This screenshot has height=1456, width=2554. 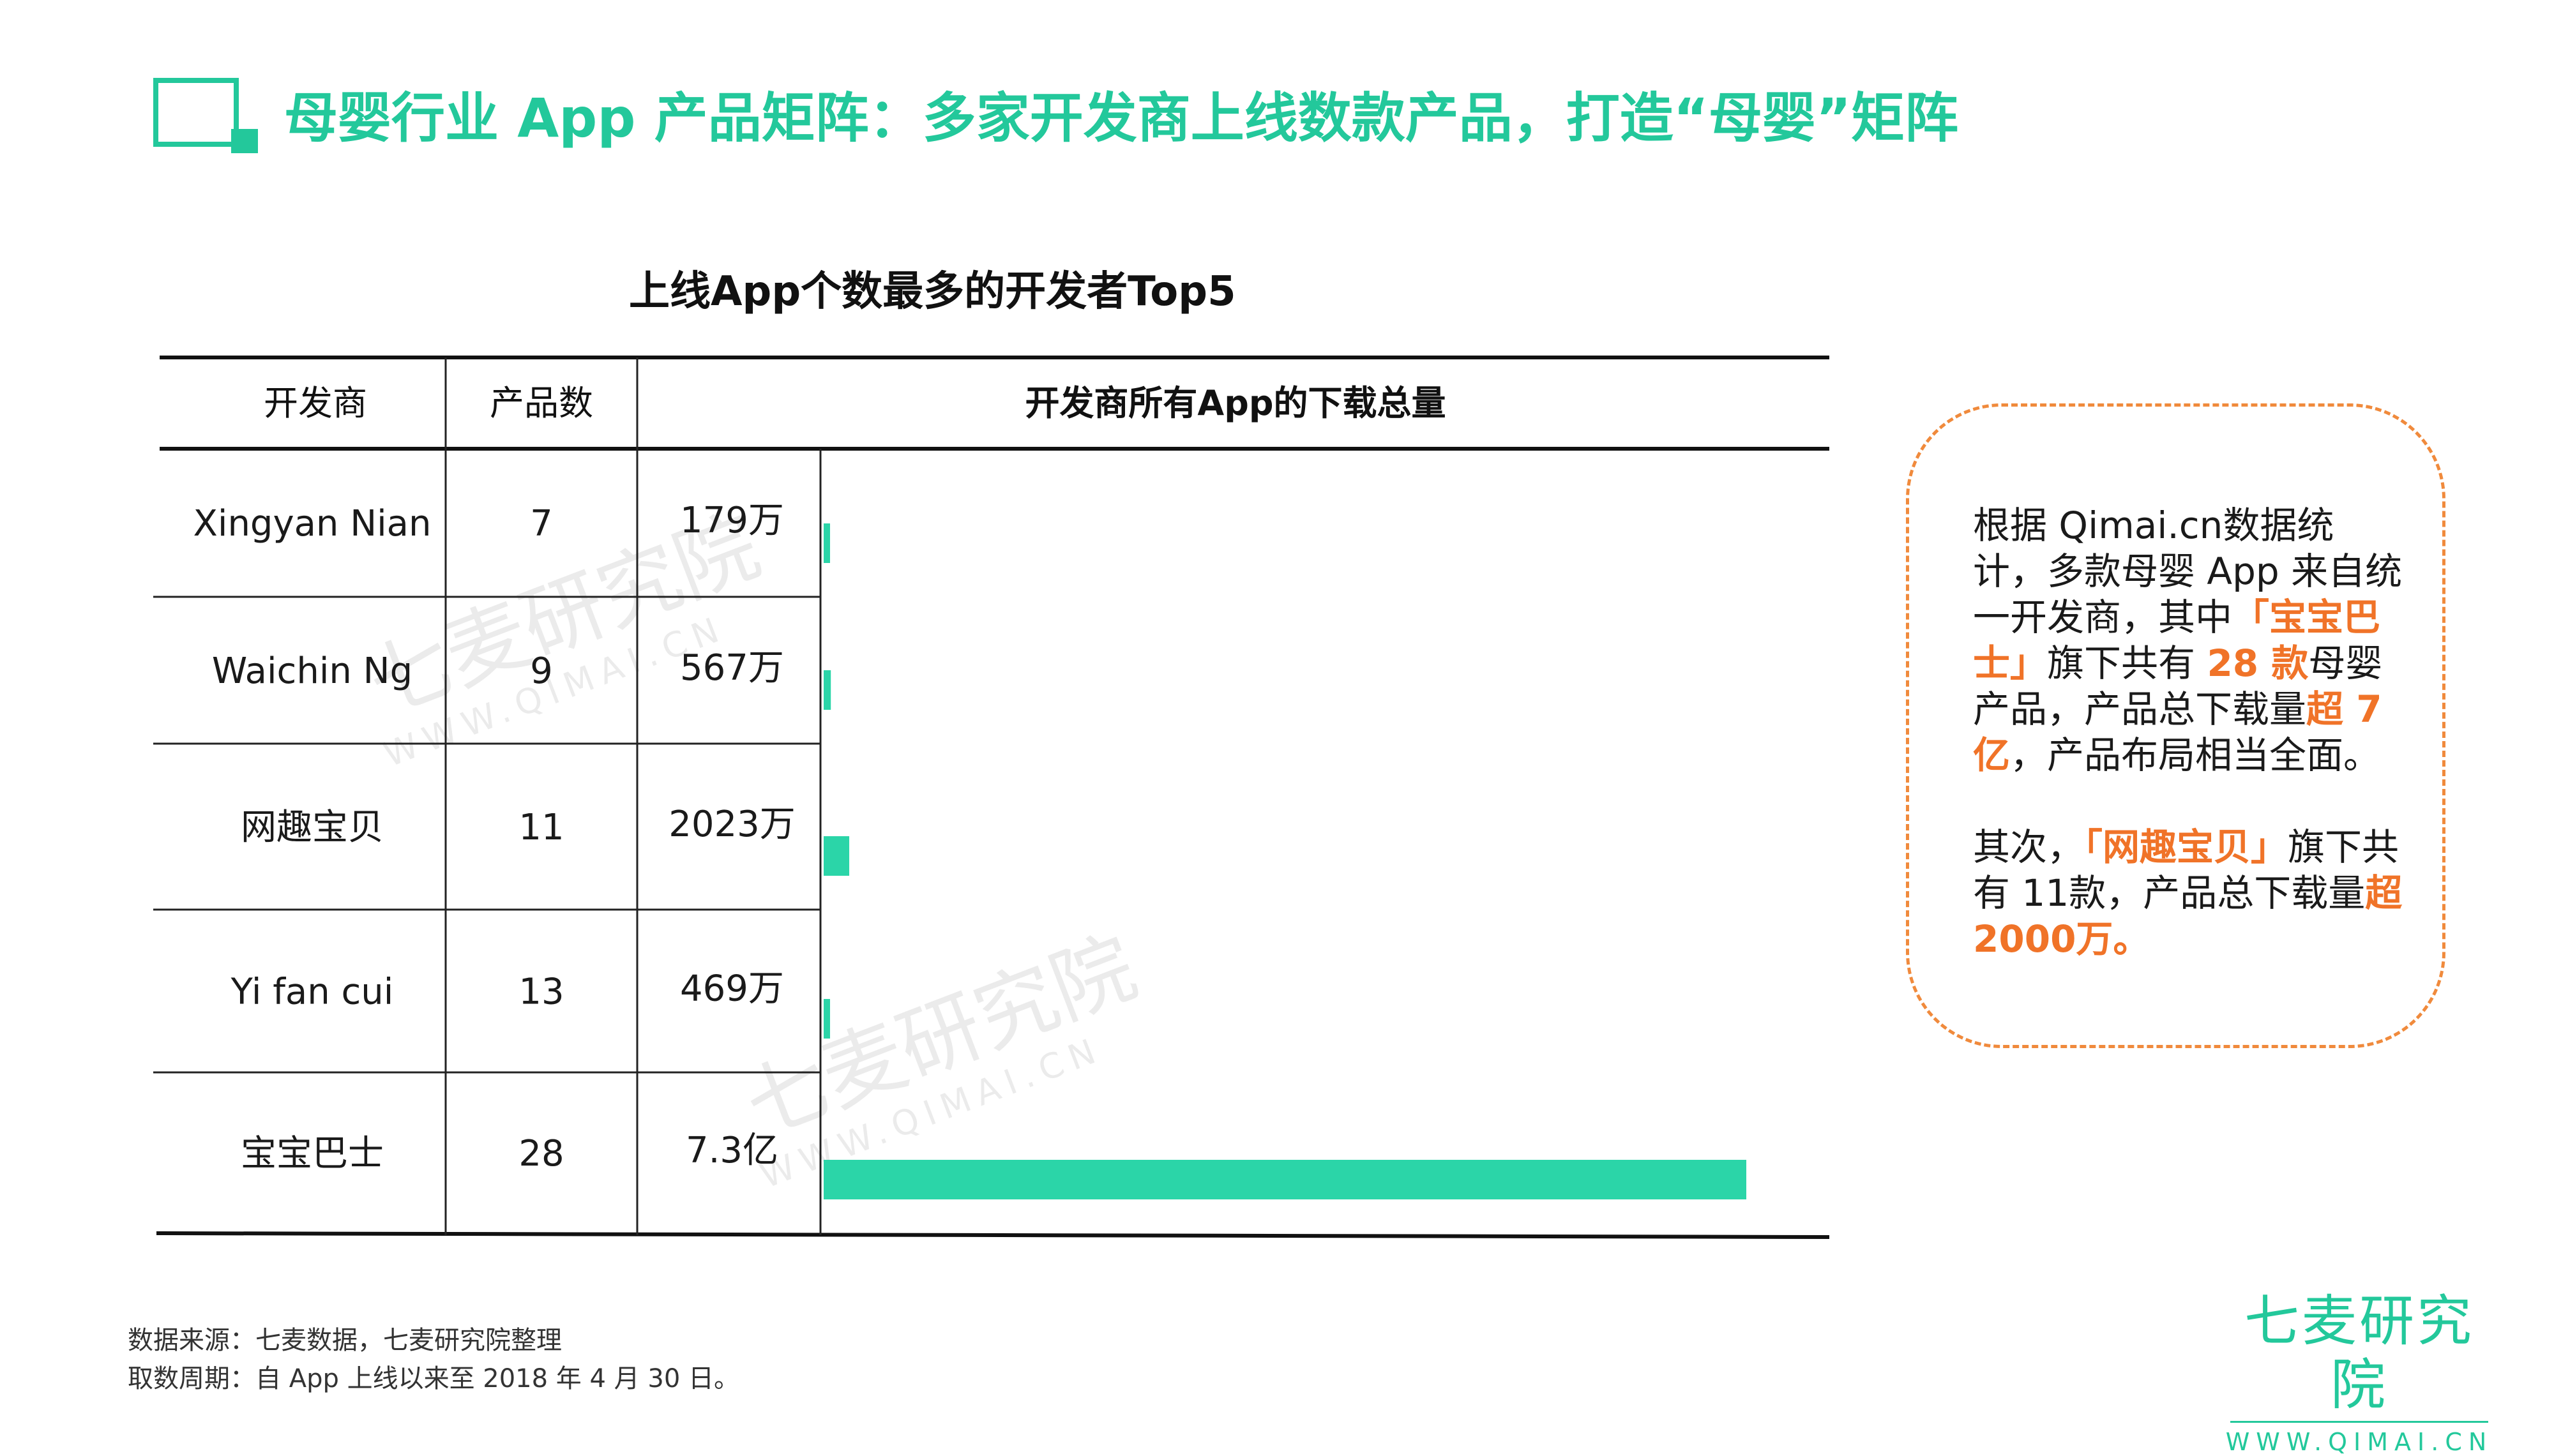 I want to click on download-label: 567万, so click(x=732, y=668).